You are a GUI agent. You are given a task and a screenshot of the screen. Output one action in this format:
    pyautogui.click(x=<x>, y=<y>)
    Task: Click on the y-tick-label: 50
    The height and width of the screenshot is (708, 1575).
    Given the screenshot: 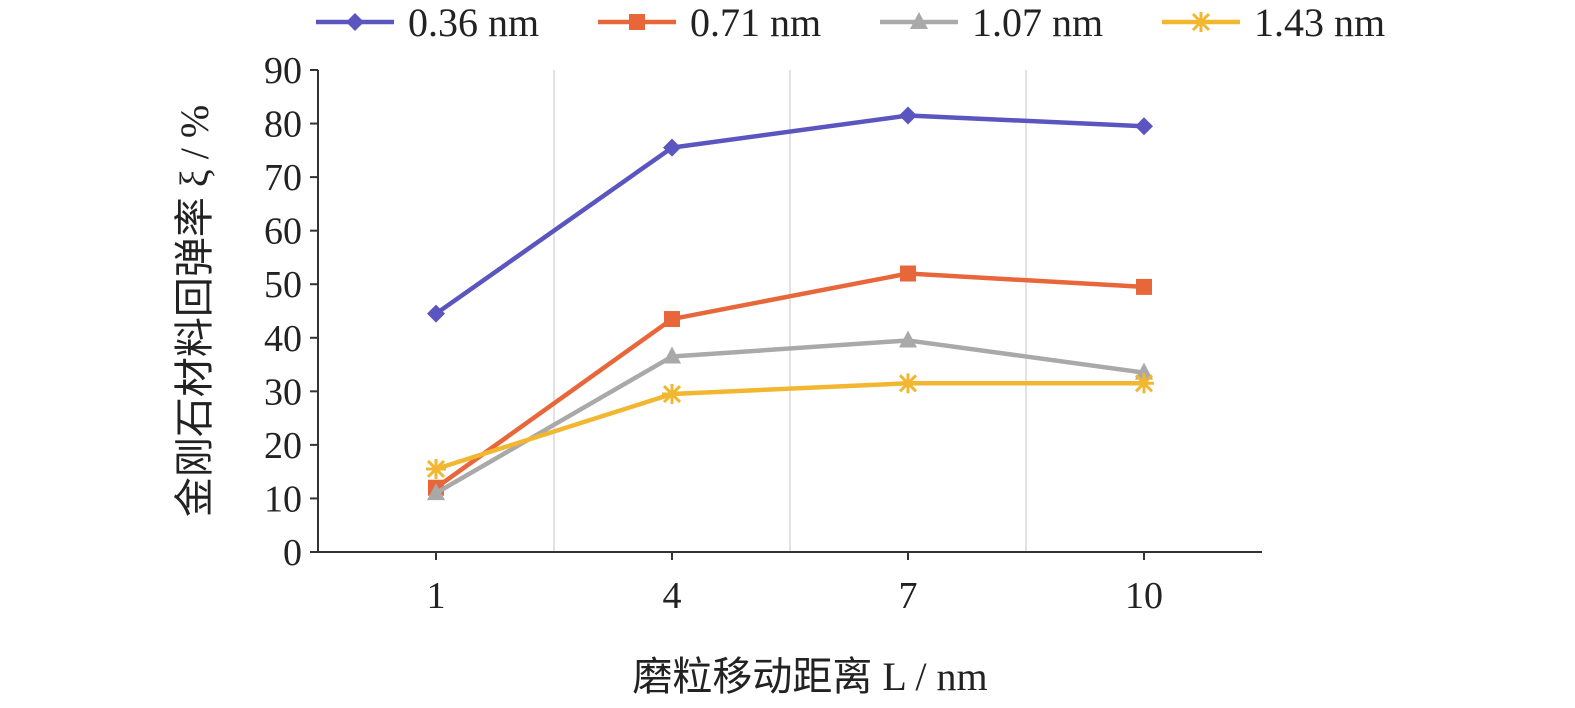 What is the action you would take?
    pyautogui.click(x=283, y=285)
    